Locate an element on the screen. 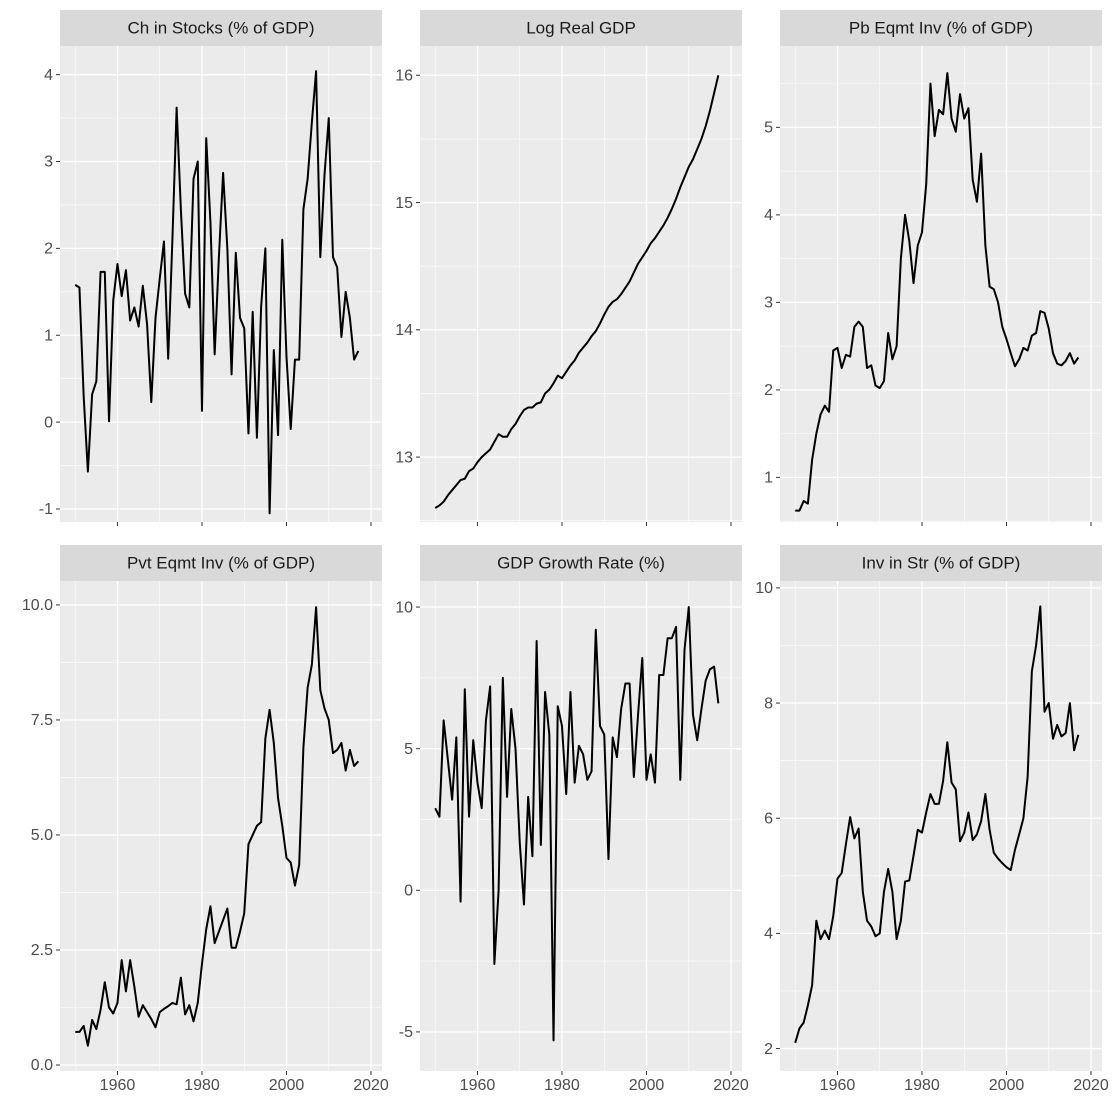 Image resolution: width=1115 pixels, height=1097 pixels. strip-title: Inv in Str (% of GDP) is located at coordinates (941, 562).